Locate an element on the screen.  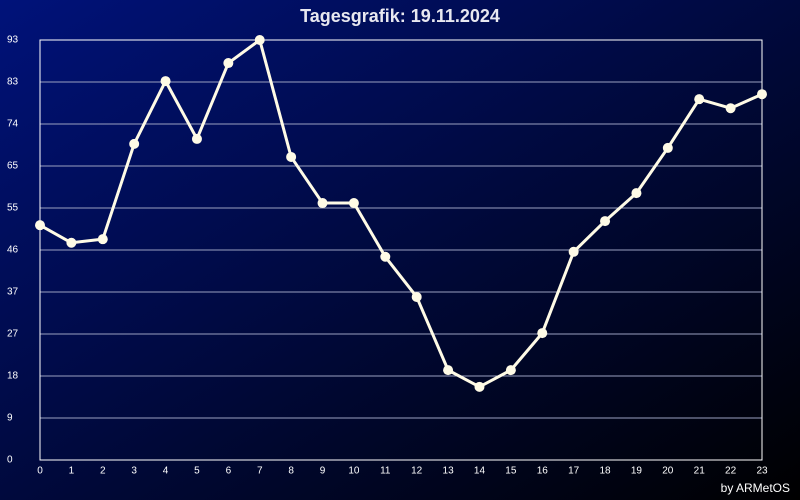
x-tick-label: 1 is located at coordinates (72, 471).